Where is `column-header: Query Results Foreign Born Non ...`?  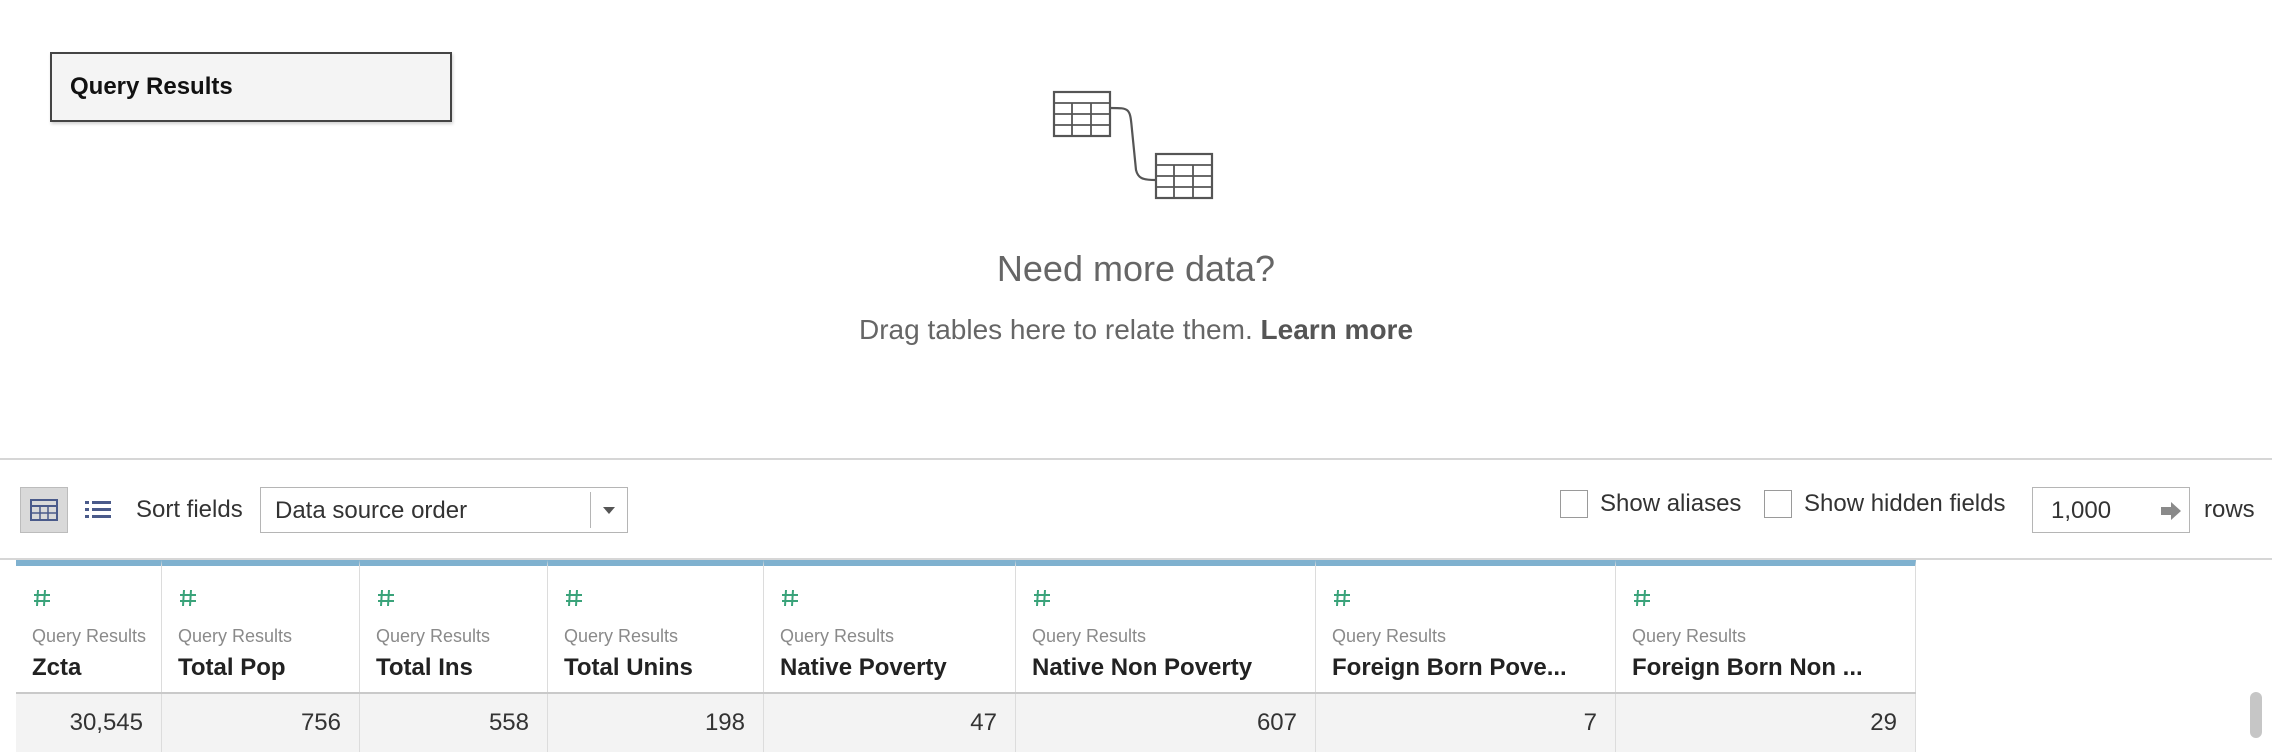
column-header: Query Results Foreign Born Non ... is located at coordinates (1766, 626).